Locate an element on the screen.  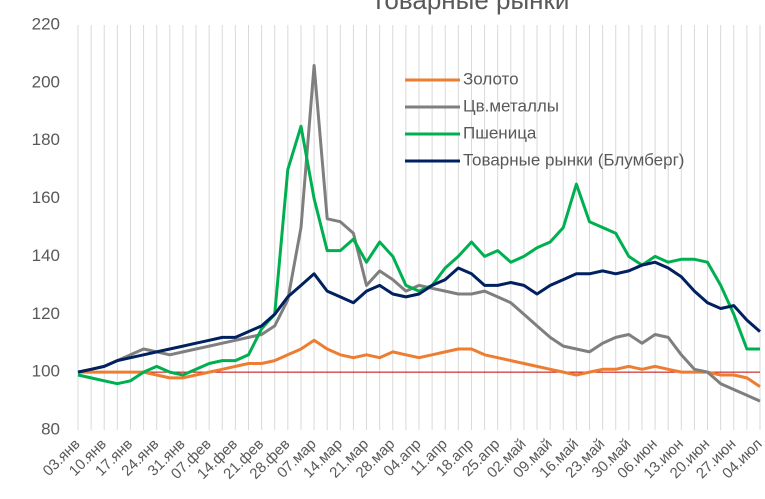
y-tick-label: 100 is located at coordinates (46, 371).